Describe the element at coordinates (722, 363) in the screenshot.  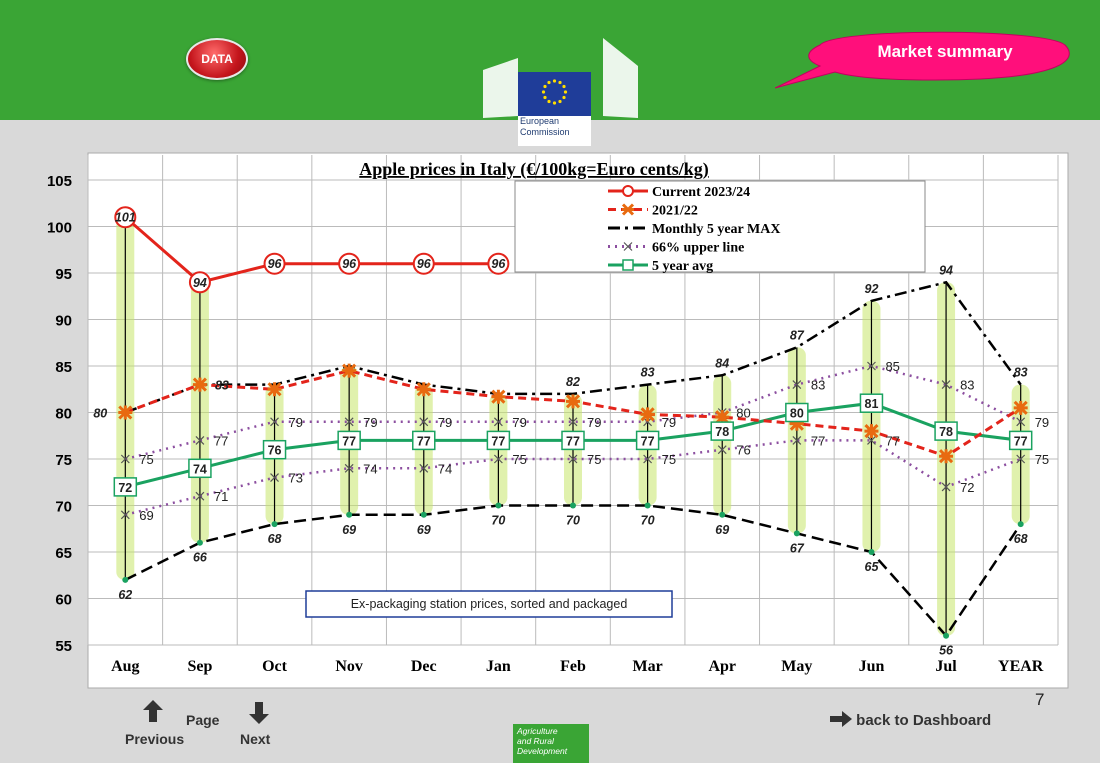
I see `data-label: 84` at that location.